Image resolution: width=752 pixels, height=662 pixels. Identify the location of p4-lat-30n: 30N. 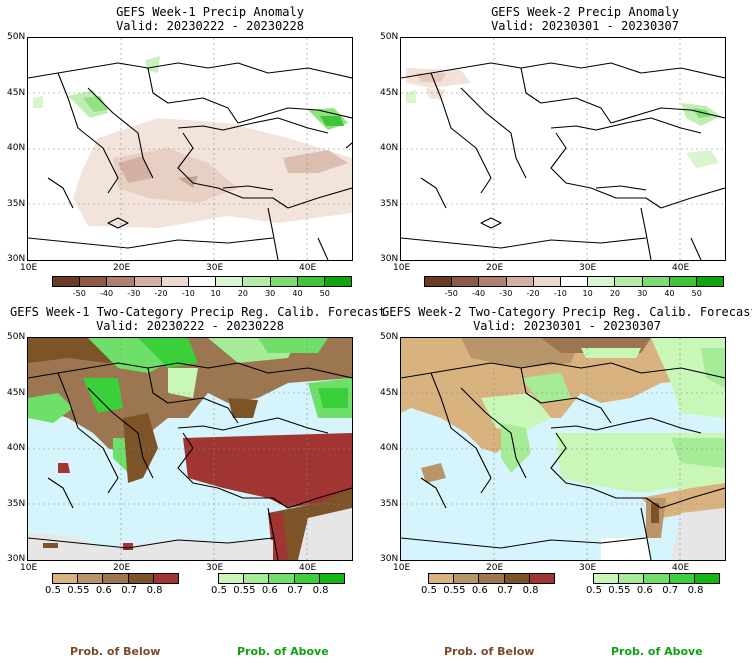
(389, 559).